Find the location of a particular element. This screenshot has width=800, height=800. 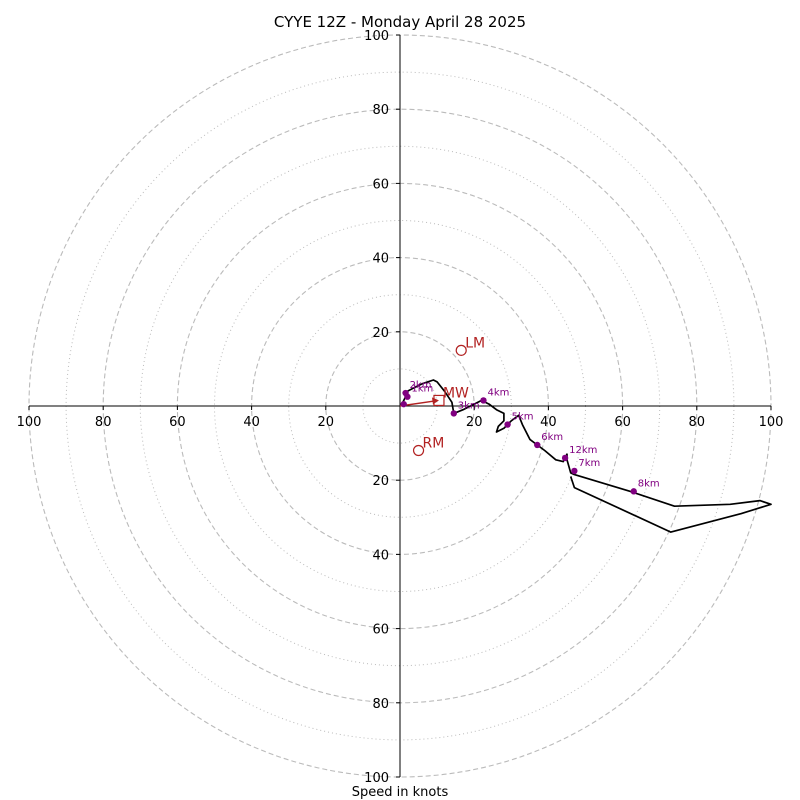

height-marker-label: 2km is located at coordinates (421, 385).